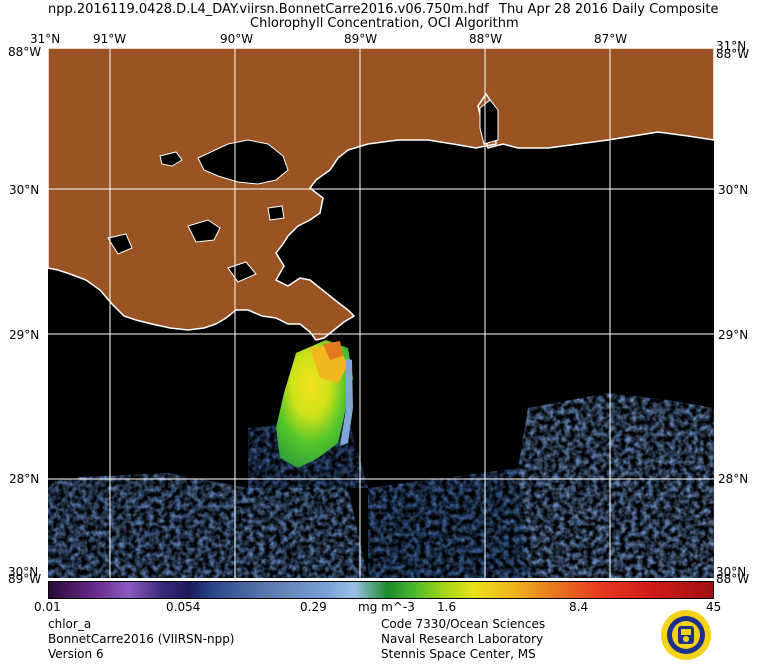 This screenshot has width=762, height=664. I want to click on nrl-seal-logo, so click(686, 635).